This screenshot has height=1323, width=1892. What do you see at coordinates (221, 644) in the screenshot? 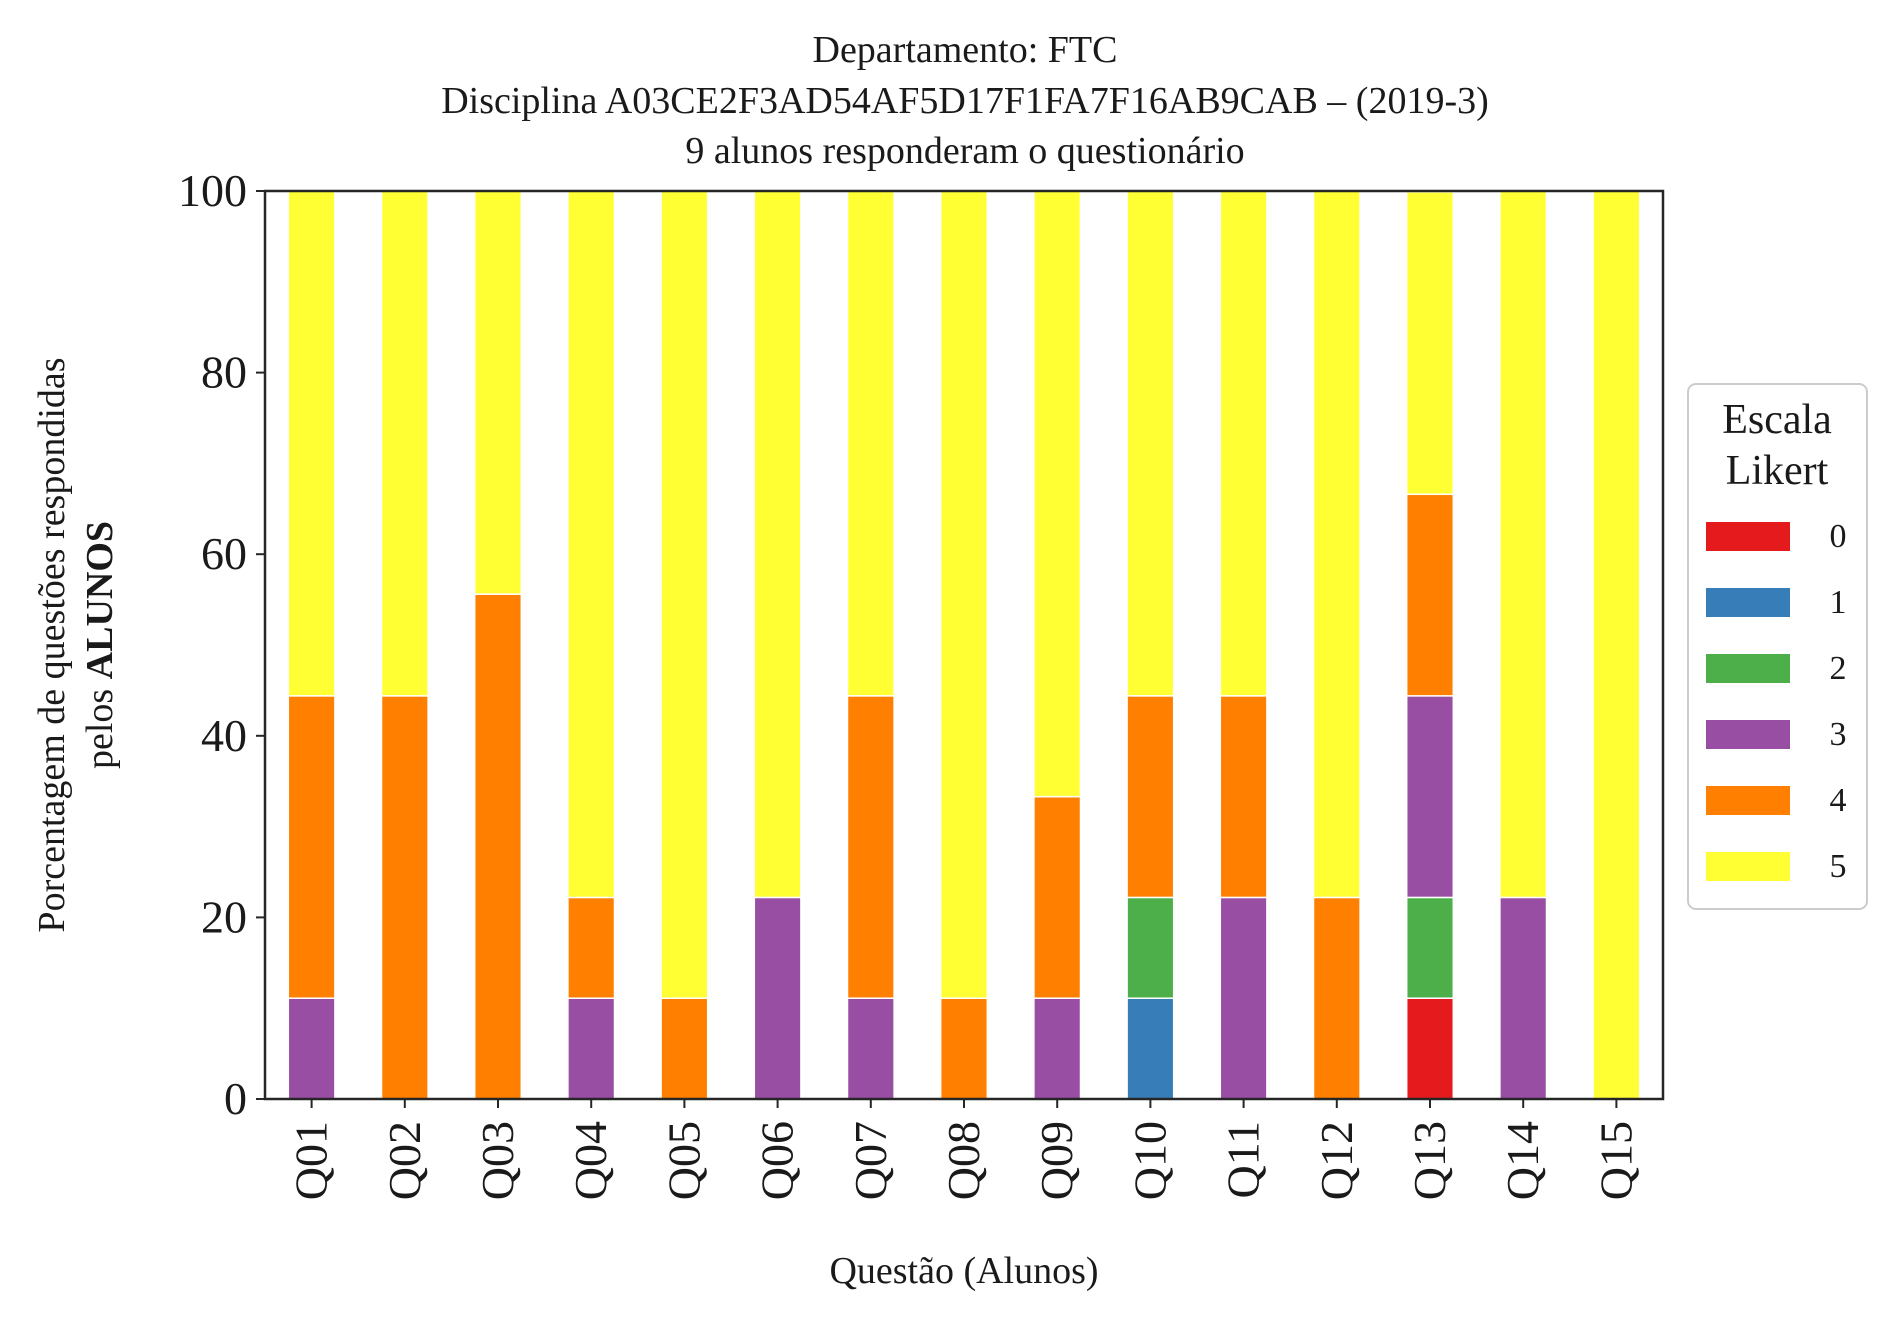
I see `y-tick-labels: 0 20 40 60 80 100` at bounding box center [221, 644].